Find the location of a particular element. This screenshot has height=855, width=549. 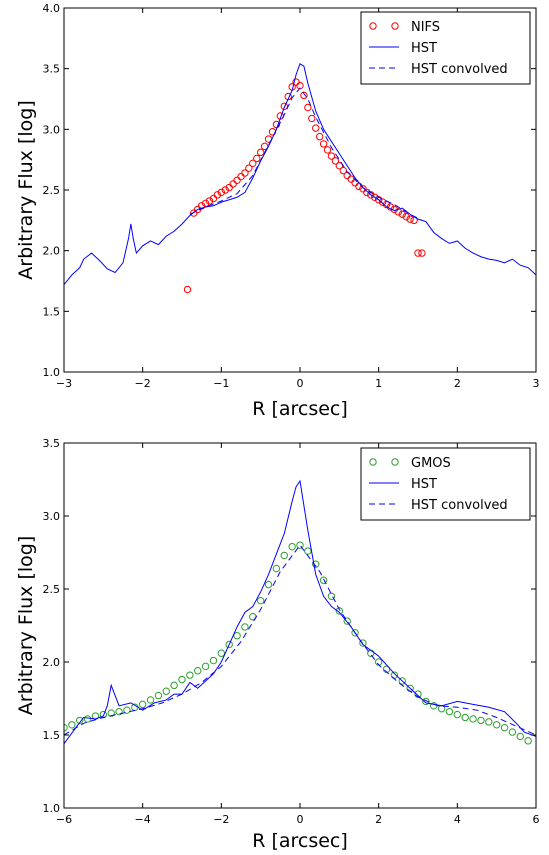

y-tick-label: 1.5 is located at coordinates (52, 735).